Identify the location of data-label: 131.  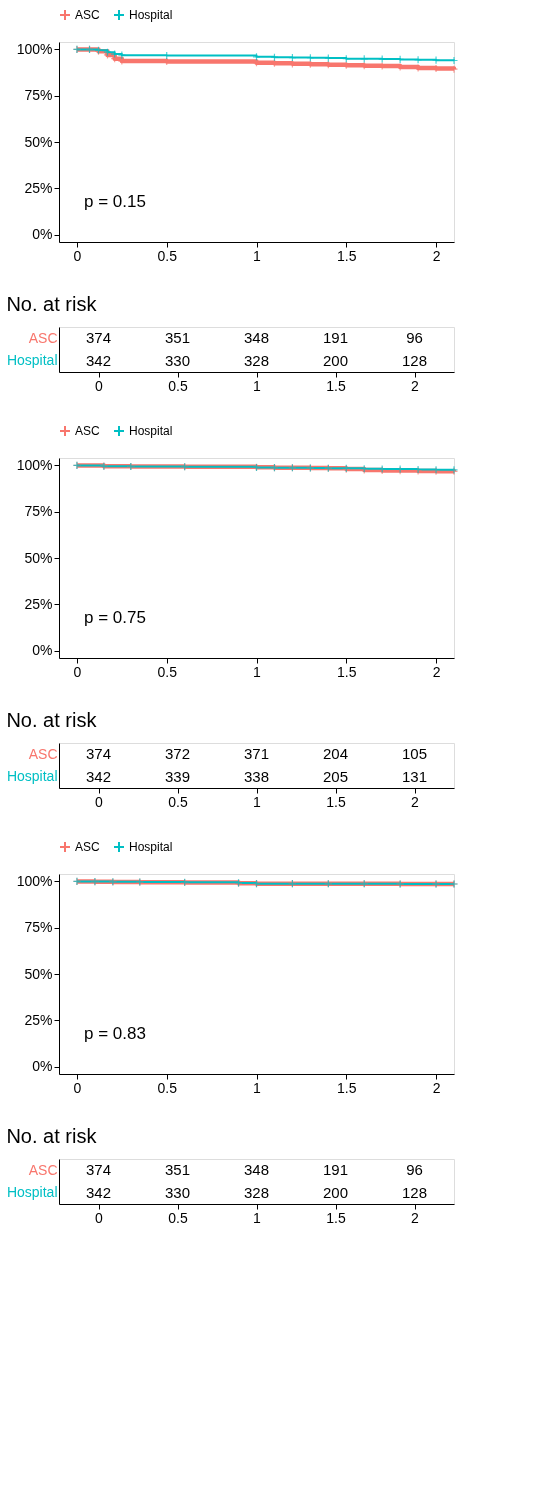
(414, 776).